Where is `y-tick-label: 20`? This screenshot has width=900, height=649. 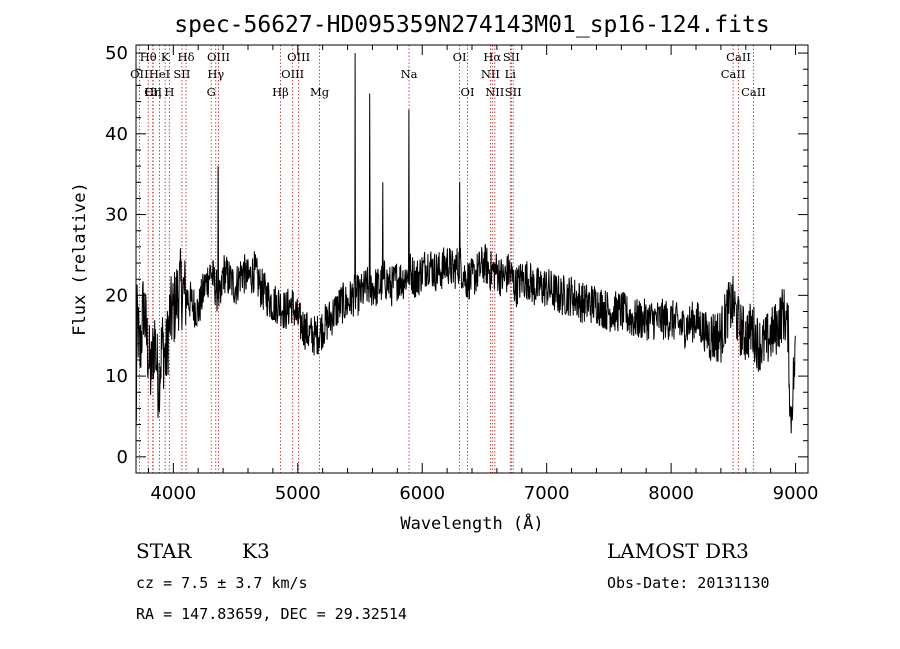
y-tick-label: 20 is located at coordinates (116, 295).